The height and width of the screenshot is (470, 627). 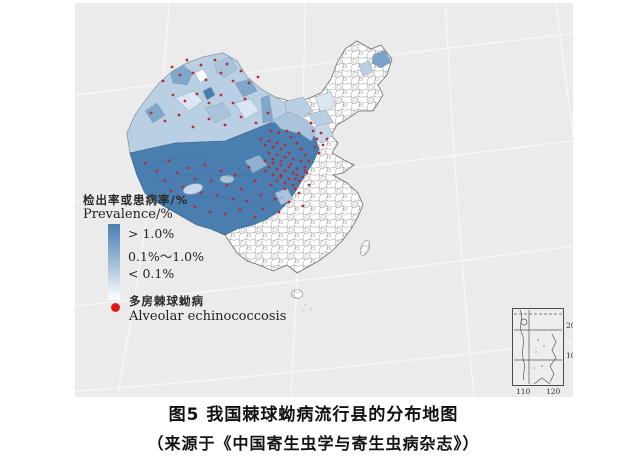 What do you see at coordinates (115, 307) in the screenshot?
I see `alveolar-legend-dot` at bounding box center [115, 307].